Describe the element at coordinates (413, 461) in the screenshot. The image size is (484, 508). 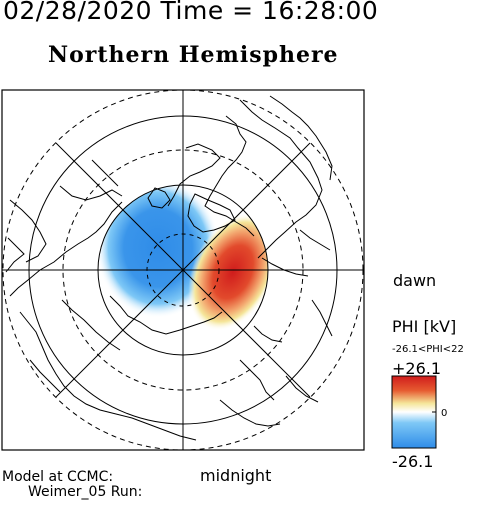
I see `colorbar-min-label: -26.1` at that location.